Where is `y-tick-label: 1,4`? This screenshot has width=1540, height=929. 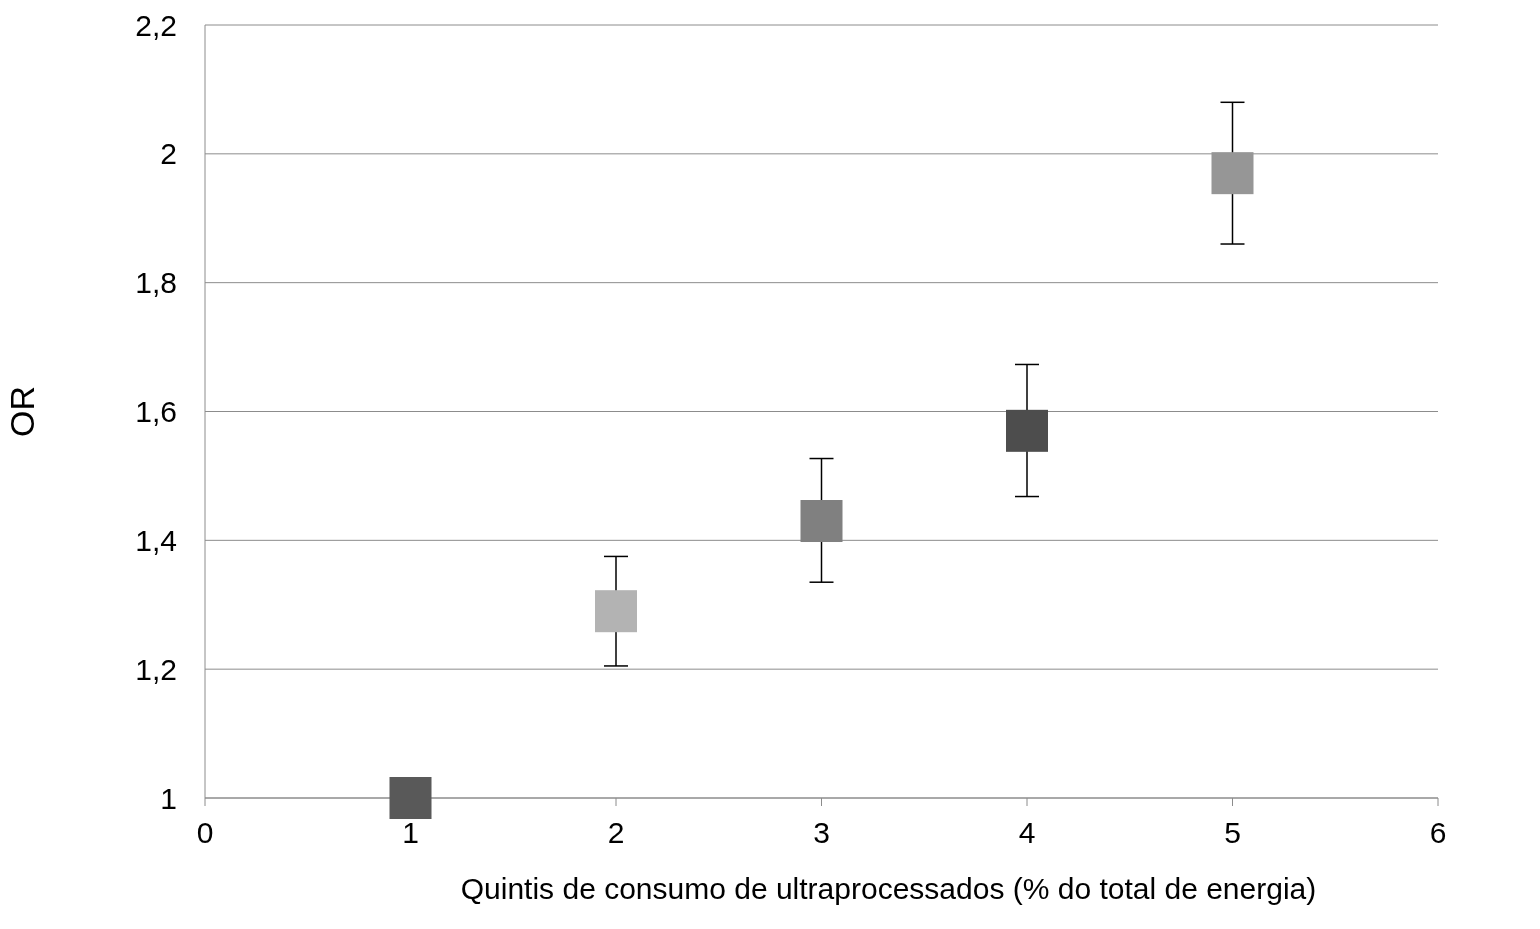 y-tick-label: 1,4 is located at coordinates (156, 540).